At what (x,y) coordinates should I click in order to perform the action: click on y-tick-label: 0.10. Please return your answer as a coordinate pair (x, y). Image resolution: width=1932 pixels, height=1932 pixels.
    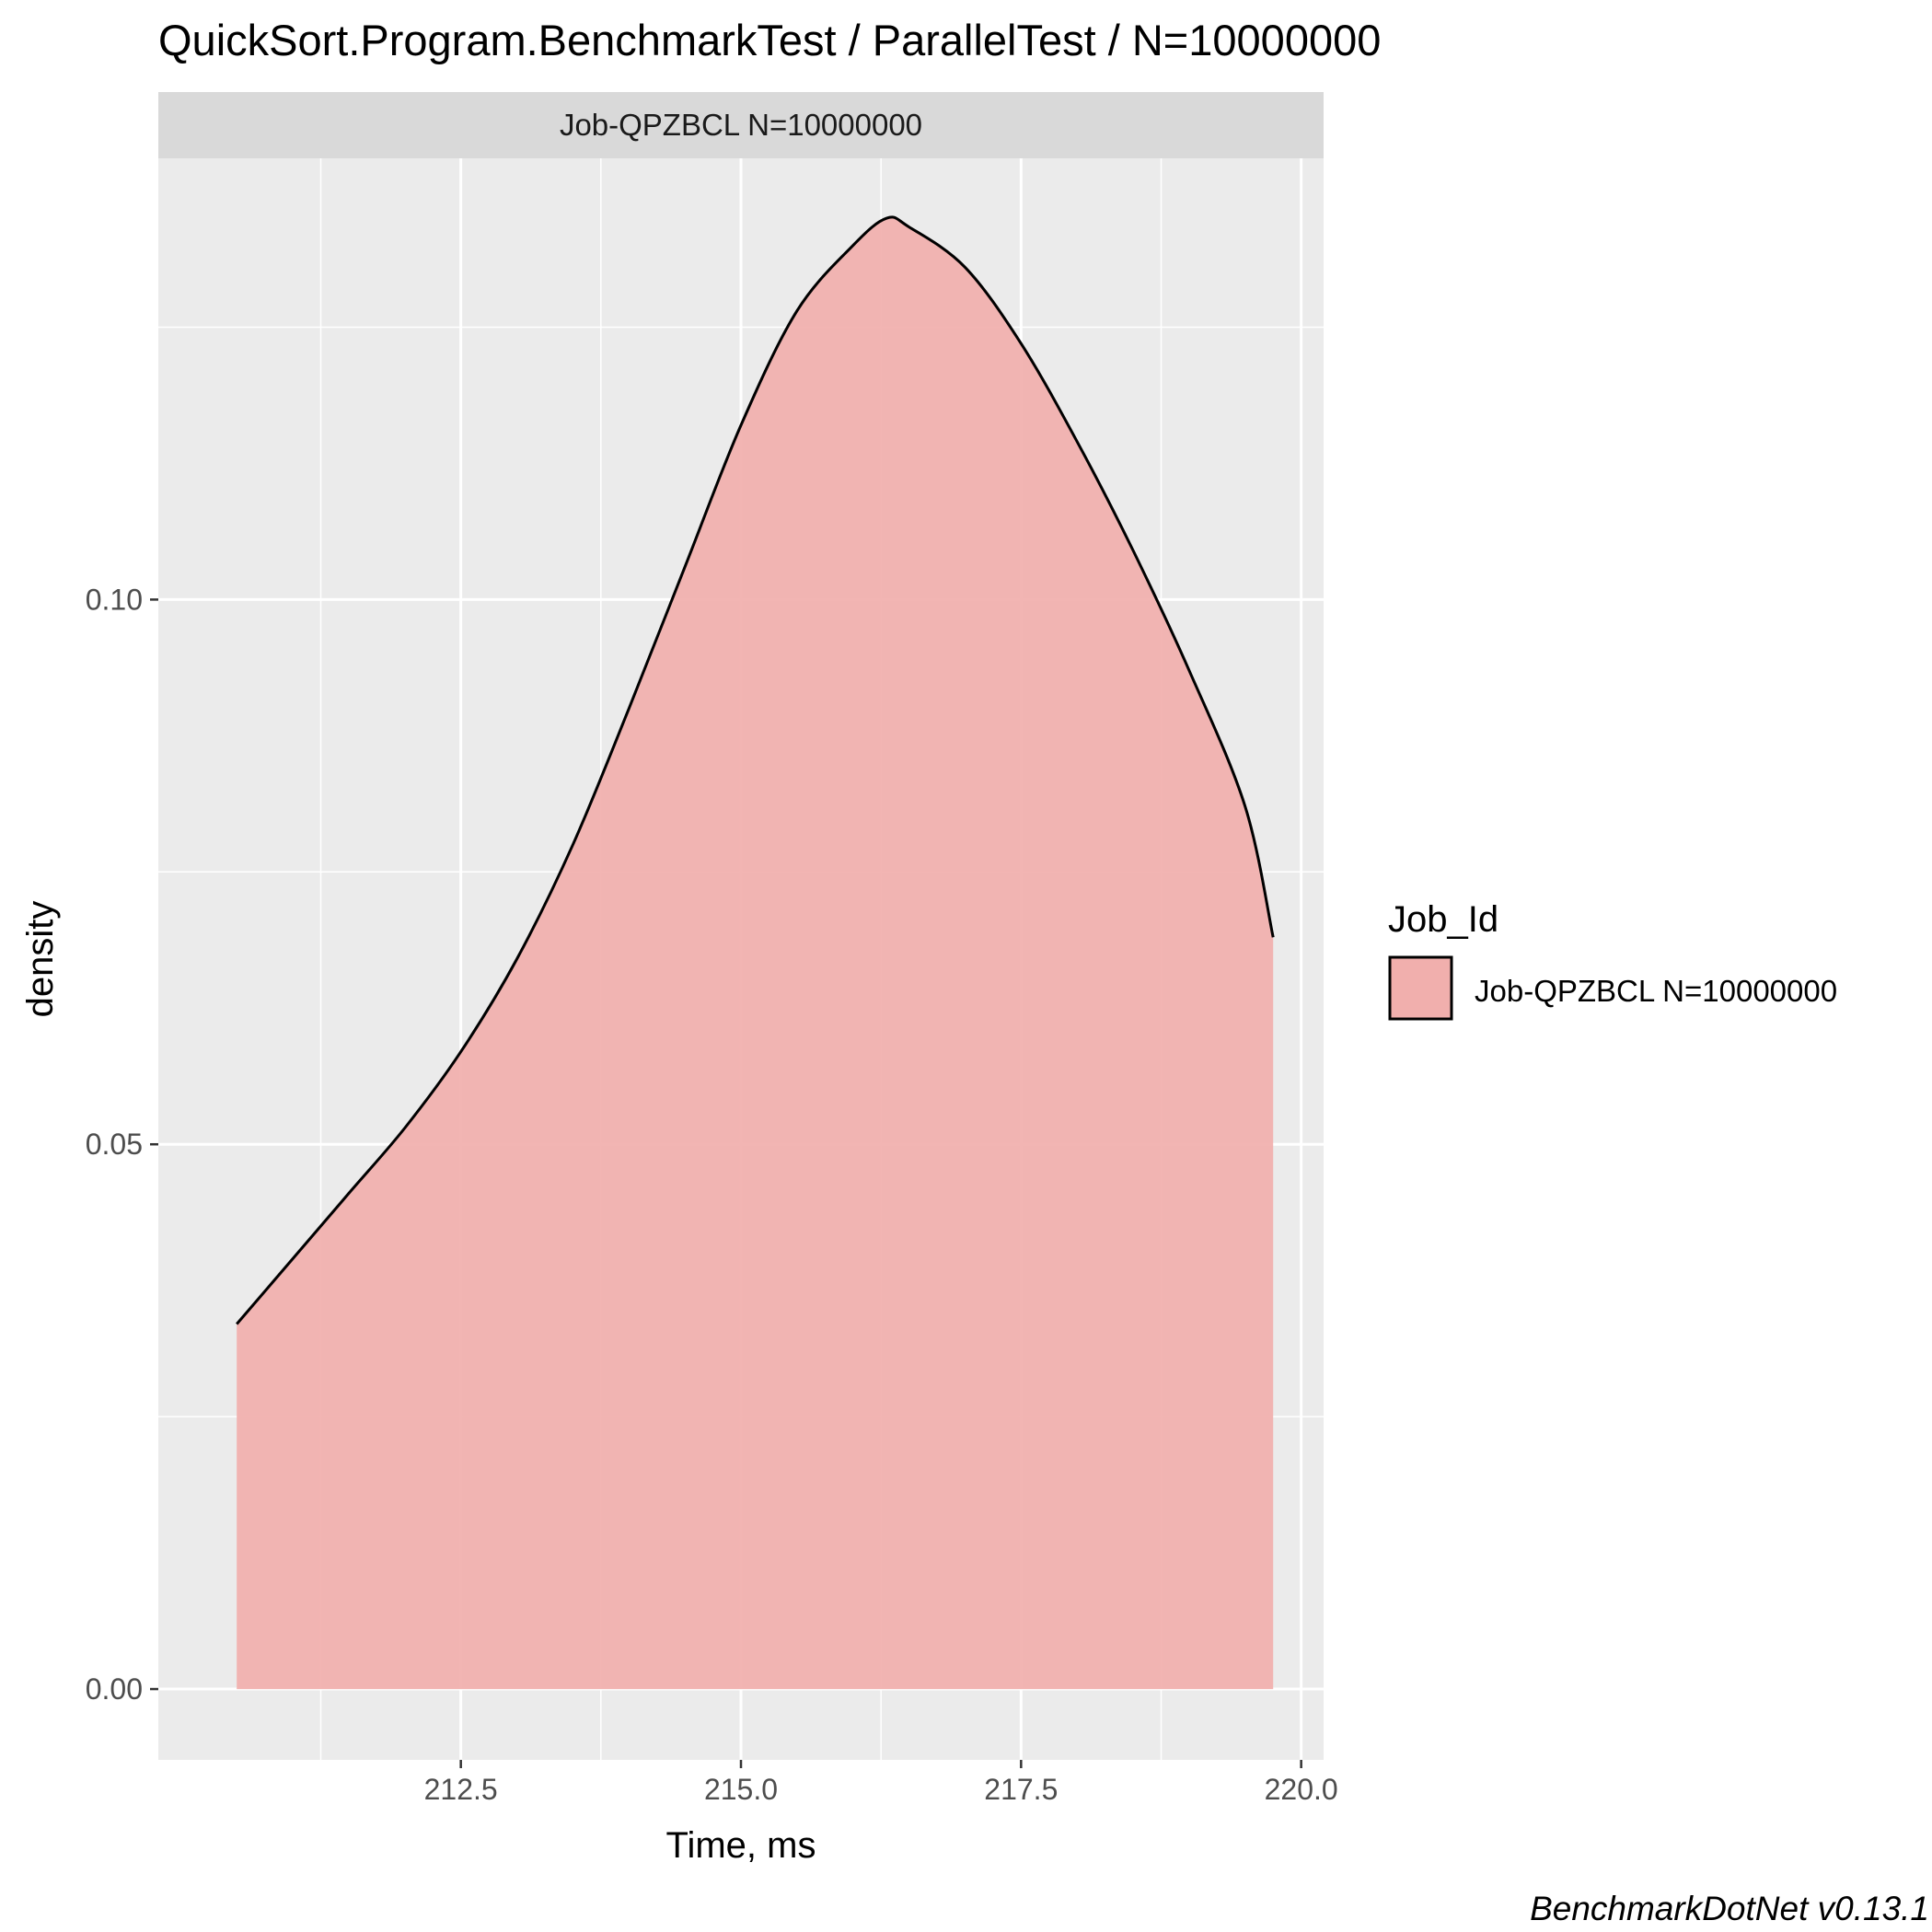
    Looking at the image, I should click on (115, 600).